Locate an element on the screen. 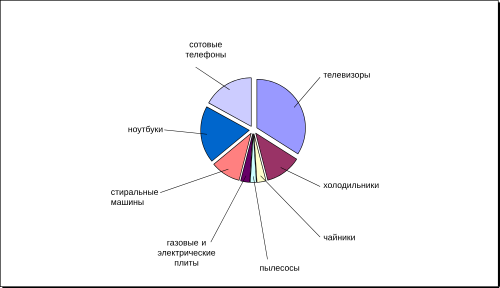 Image resolution: width=500 pixels, height=288 pixels. slice-label: газовые и электрические плиты is located at coordinates (187, 253).